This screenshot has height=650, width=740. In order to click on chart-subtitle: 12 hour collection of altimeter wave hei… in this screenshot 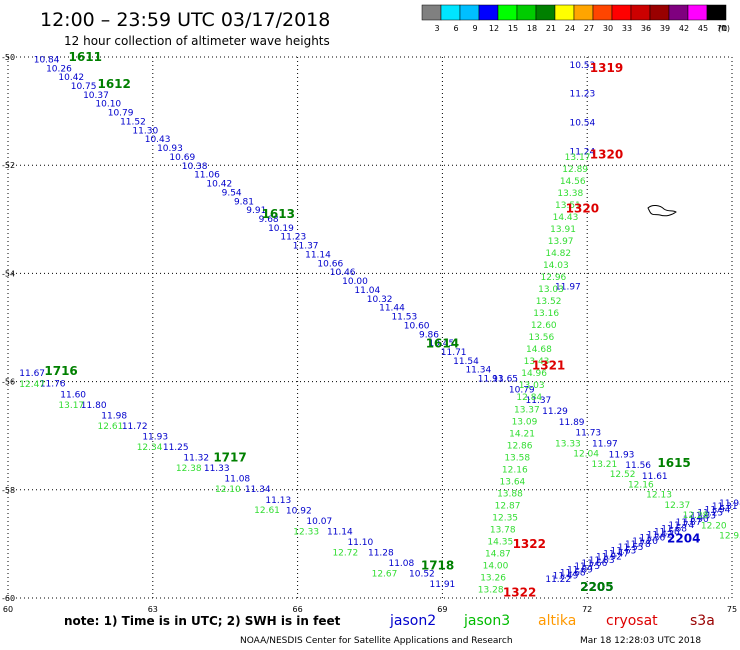, I will do `click(197, 41)`.